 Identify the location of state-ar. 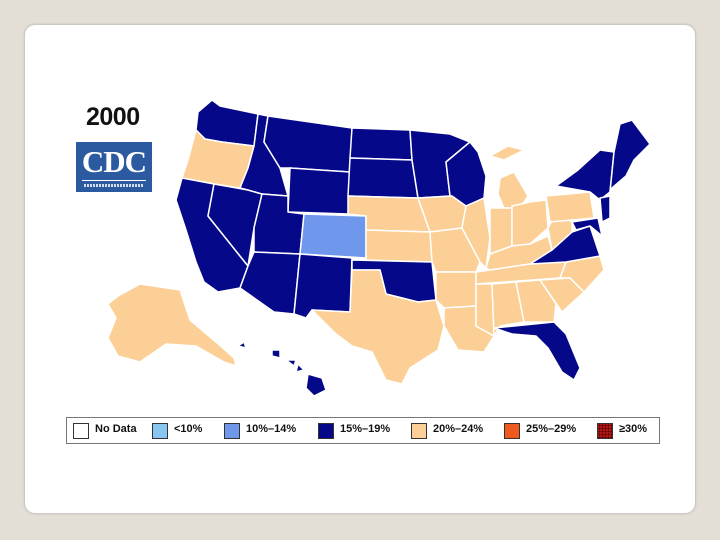
(456, 290).